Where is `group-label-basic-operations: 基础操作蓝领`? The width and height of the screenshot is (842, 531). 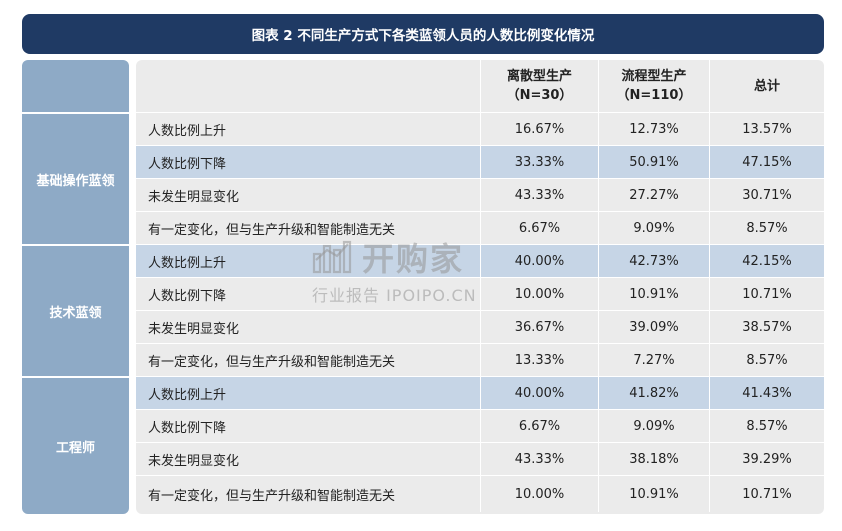
group-label-basic-operations: 基础操作蓝领 is located at coordinates (75, 178).